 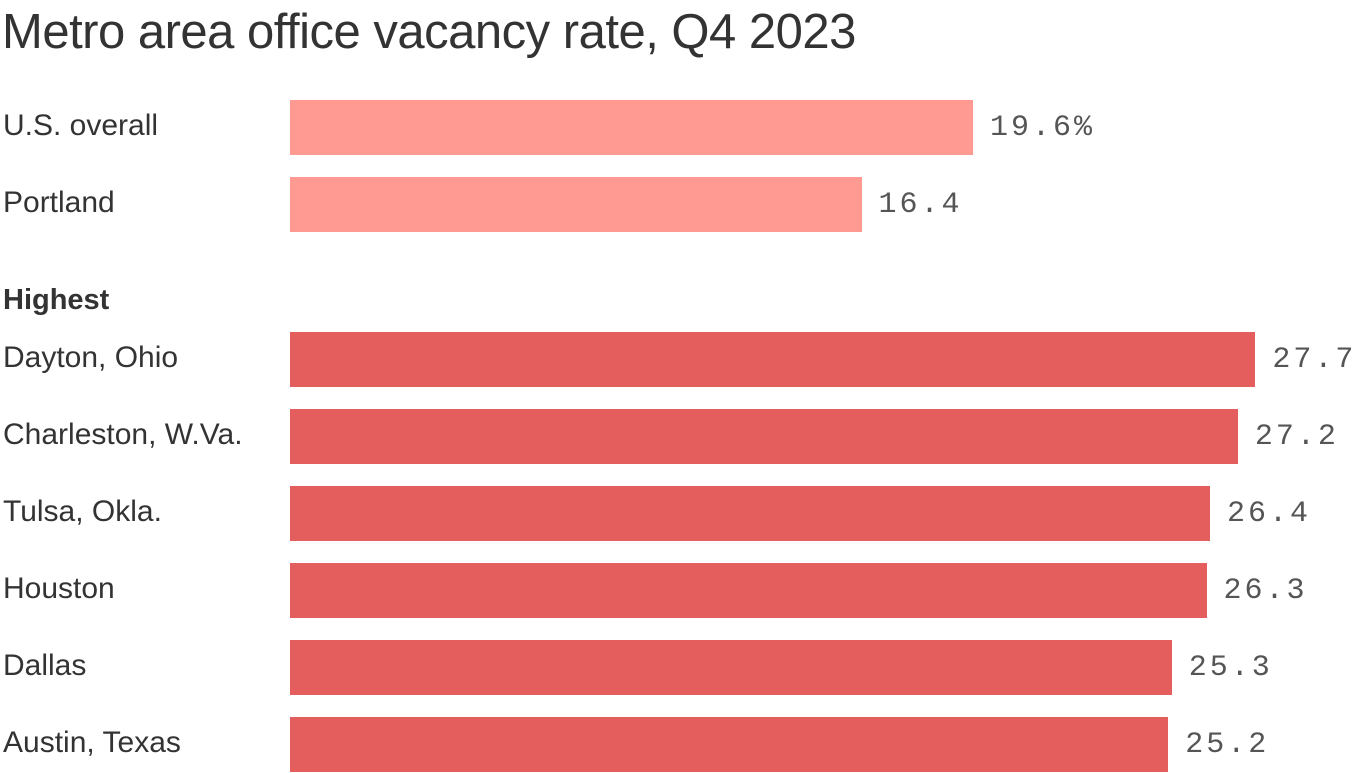 I want to click on category-label: Charleston, W.Va., so click(x=123, y=434).